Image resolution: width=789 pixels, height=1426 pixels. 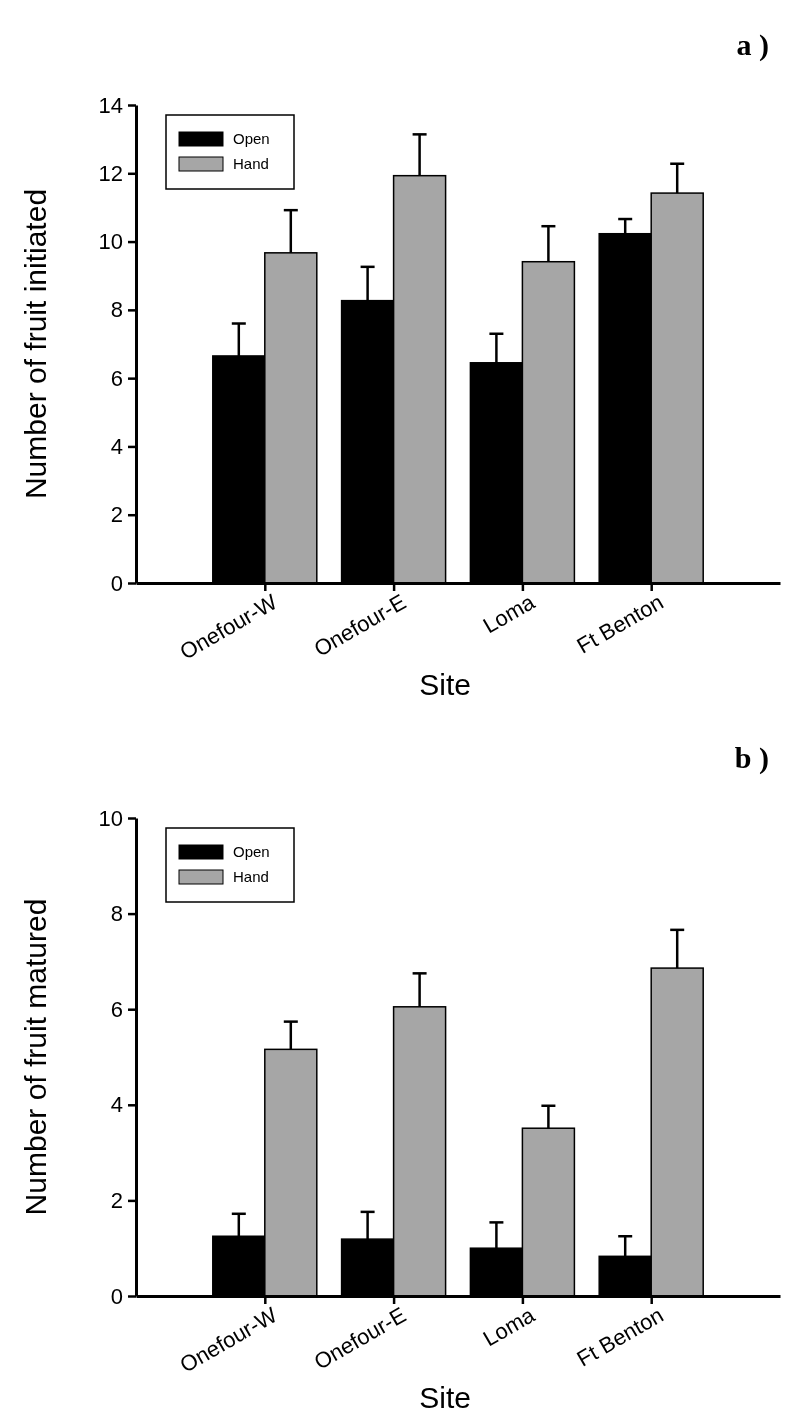 I want to click on chart-title: a ), so click(x=752, y=45).